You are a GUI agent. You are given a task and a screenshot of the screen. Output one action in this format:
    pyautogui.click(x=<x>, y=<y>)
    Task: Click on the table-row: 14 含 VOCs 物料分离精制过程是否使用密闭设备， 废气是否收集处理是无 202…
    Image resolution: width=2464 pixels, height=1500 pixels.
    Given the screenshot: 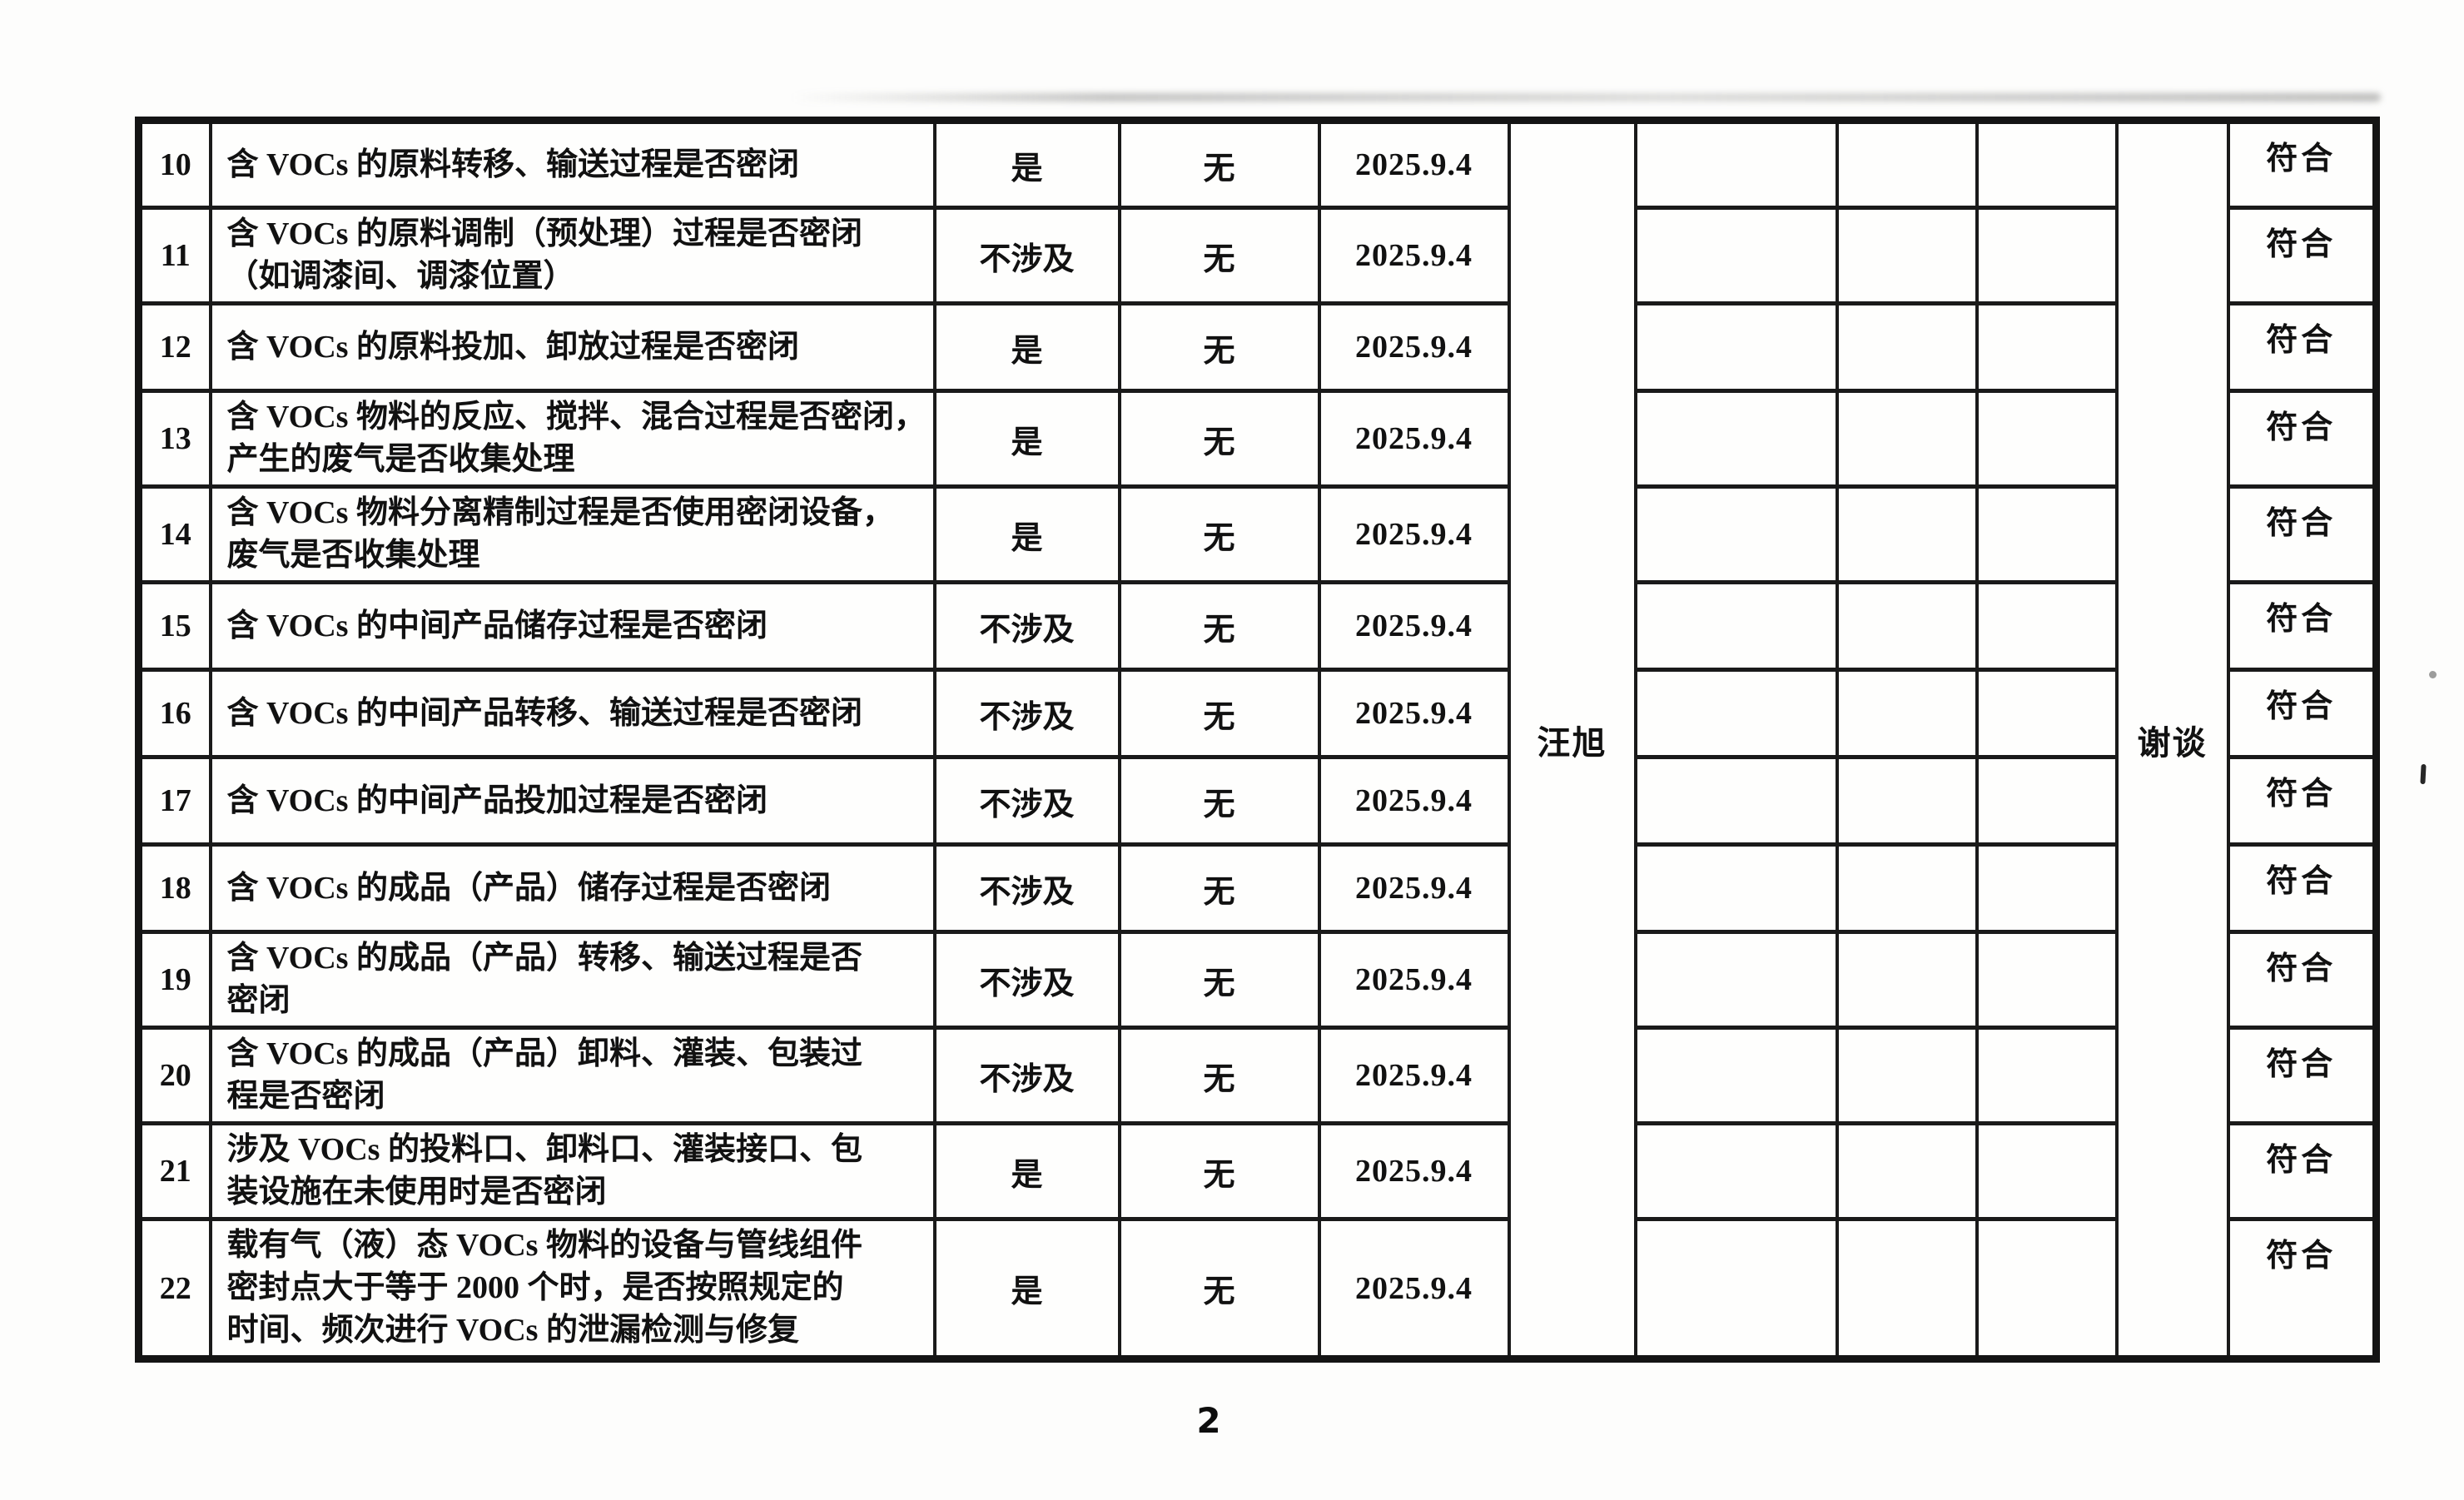 What is the action you would take?
    pyautogui.click(x=1257, y=534)
    